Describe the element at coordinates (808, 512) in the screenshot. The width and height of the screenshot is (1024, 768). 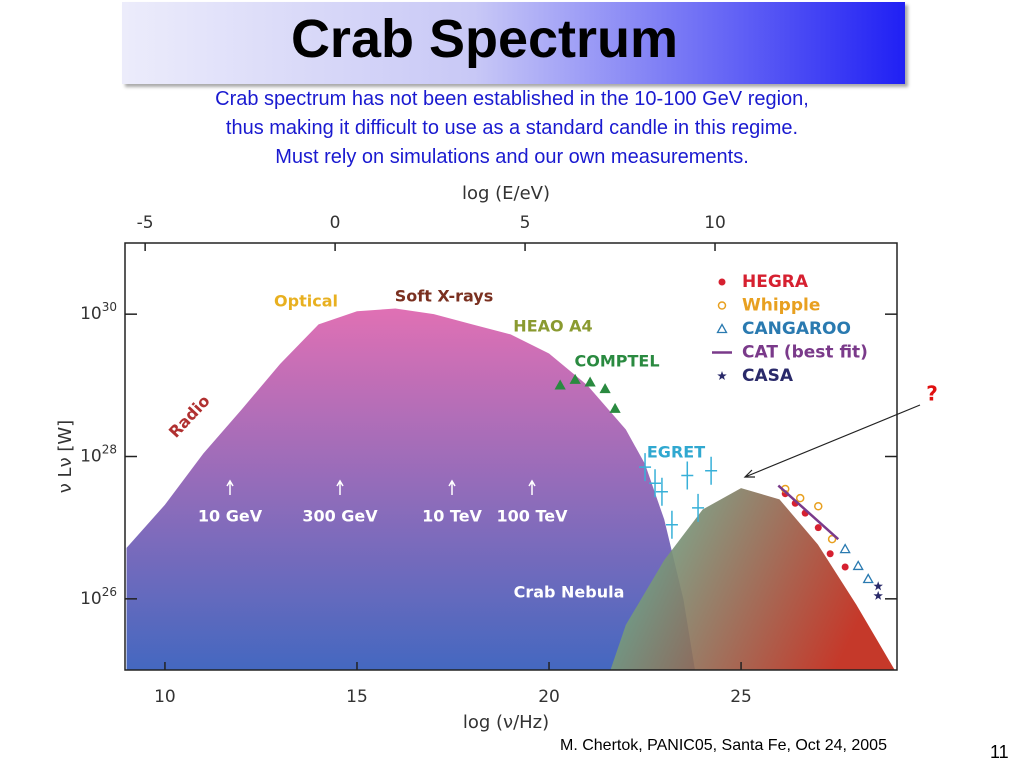
I see `fit-line` at that location.